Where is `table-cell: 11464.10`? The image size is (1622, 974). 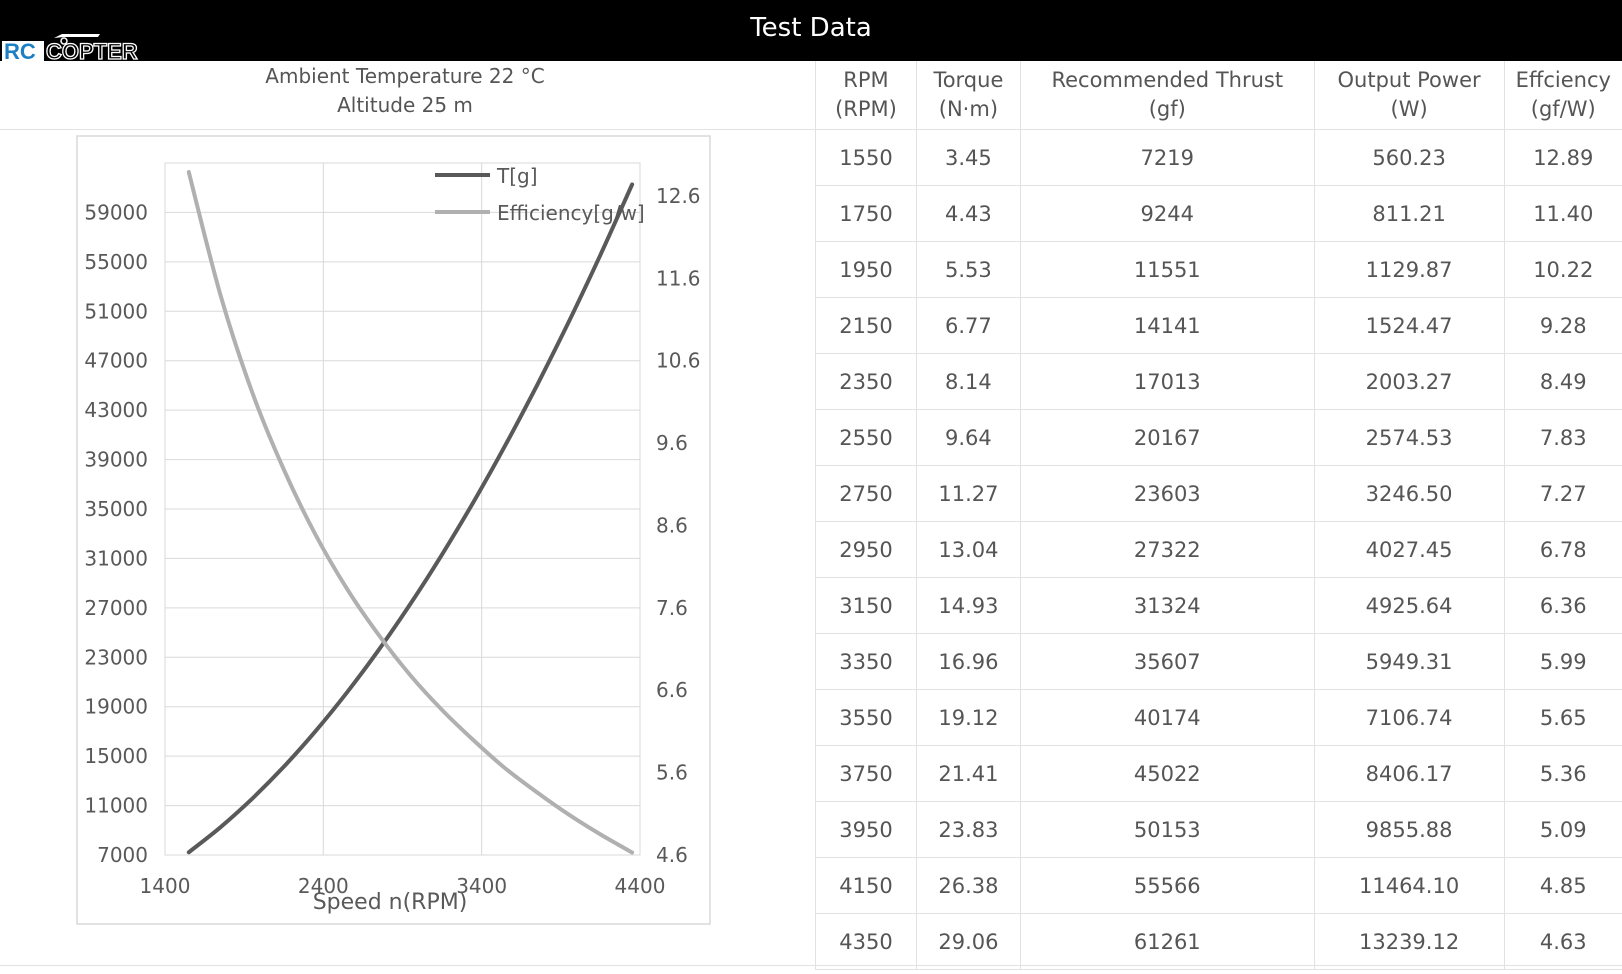
table-cell: 11464.10 is located at coordinates (1409, 885).